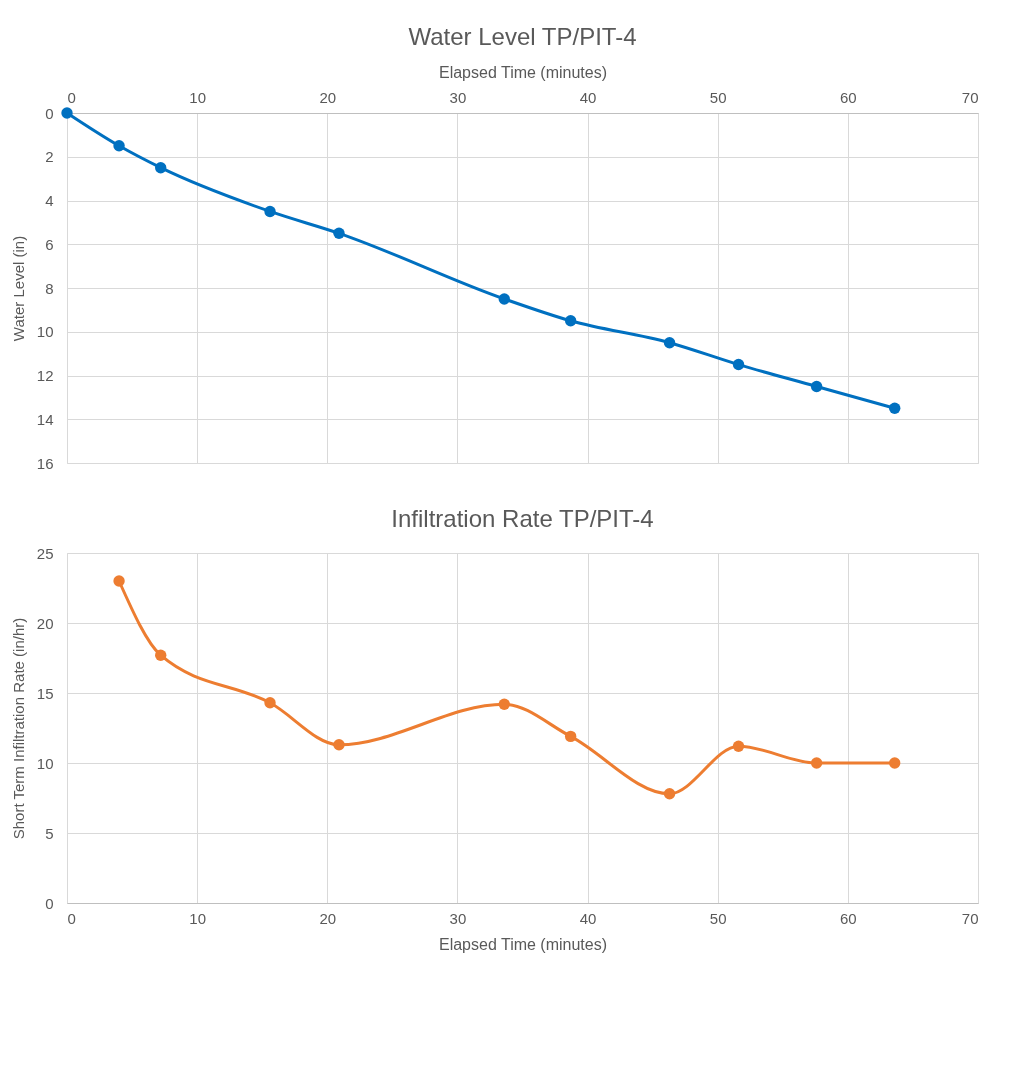 The width and height of the screenshot is (1035, 1065). I want to click on y-tick-label: 15, so click(45, 693).